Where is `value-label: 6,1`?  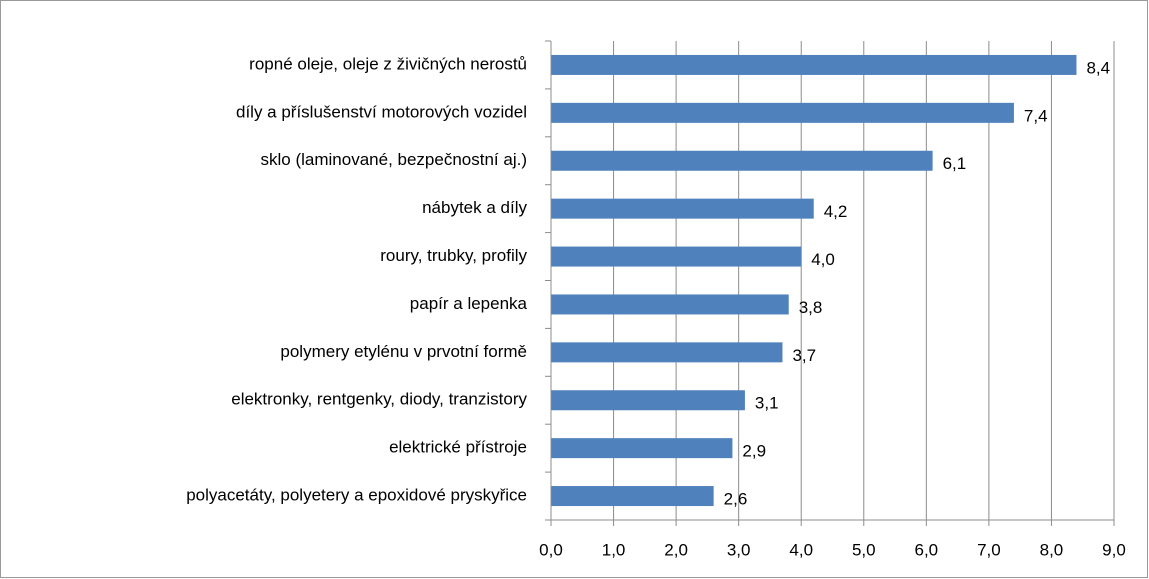
value-label: 6,1 is located at coordinates (955, 163).